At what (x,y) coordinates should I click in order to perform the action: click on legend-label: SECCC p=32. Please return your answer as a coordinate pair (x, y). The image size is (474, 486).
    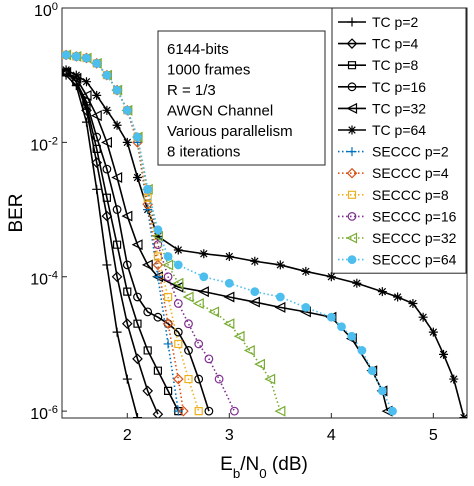
    Looking at the image, I should click on (414, 238).